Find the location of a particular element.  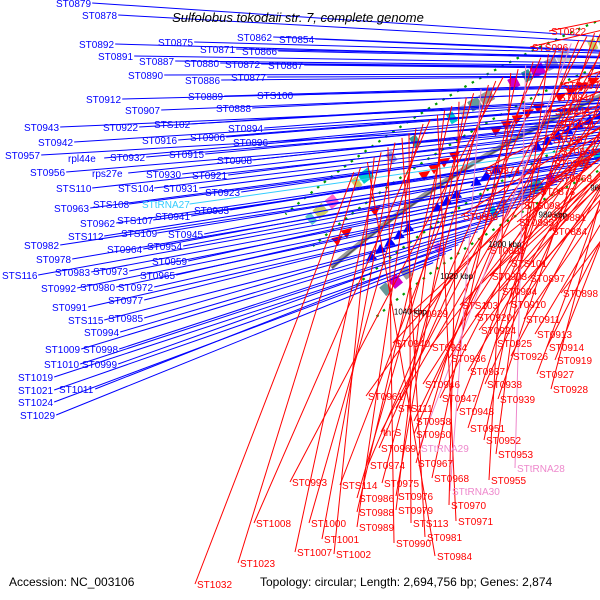

reverse-gene-label: ST0884 is located at coordinates (569, 232).